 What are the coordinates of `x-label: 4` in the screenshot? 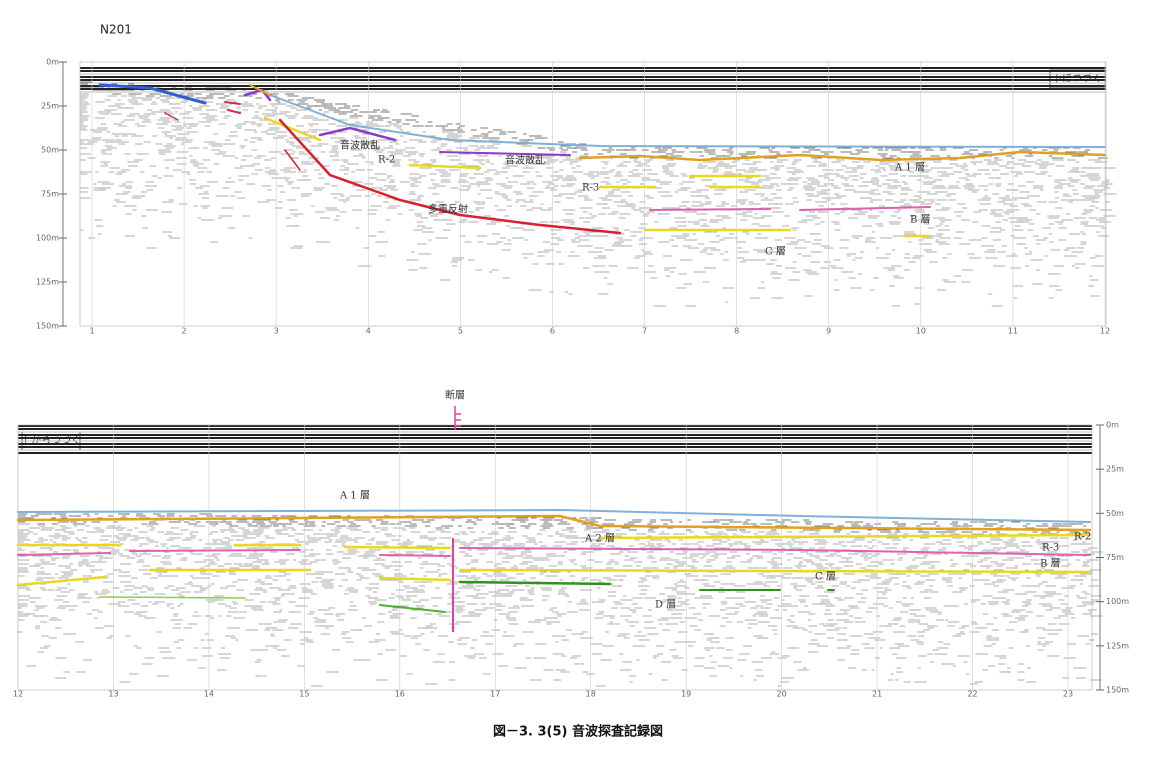 It's located at (368, 331).